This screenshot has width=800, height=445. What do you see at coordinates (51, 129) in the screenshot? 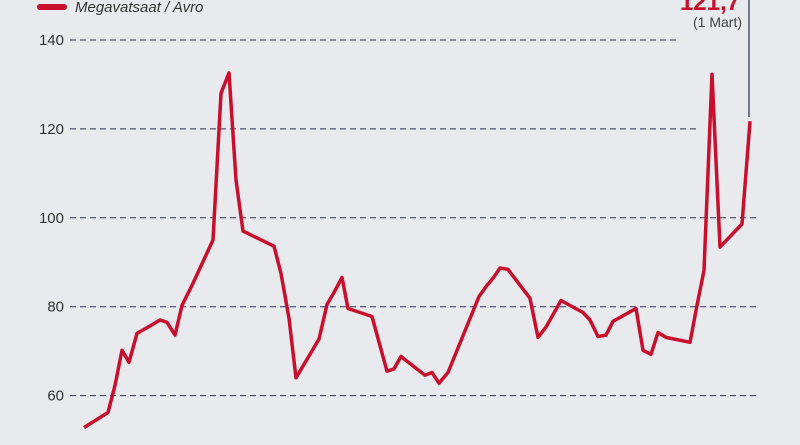
I see `y-tick-label: 120` at bounding box center [51, 129].